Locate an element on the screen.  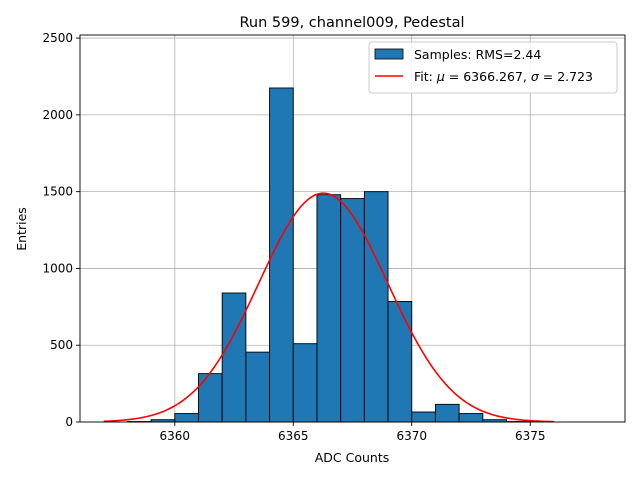
y-axis-label: Entries is located at coordinates (21, 229).